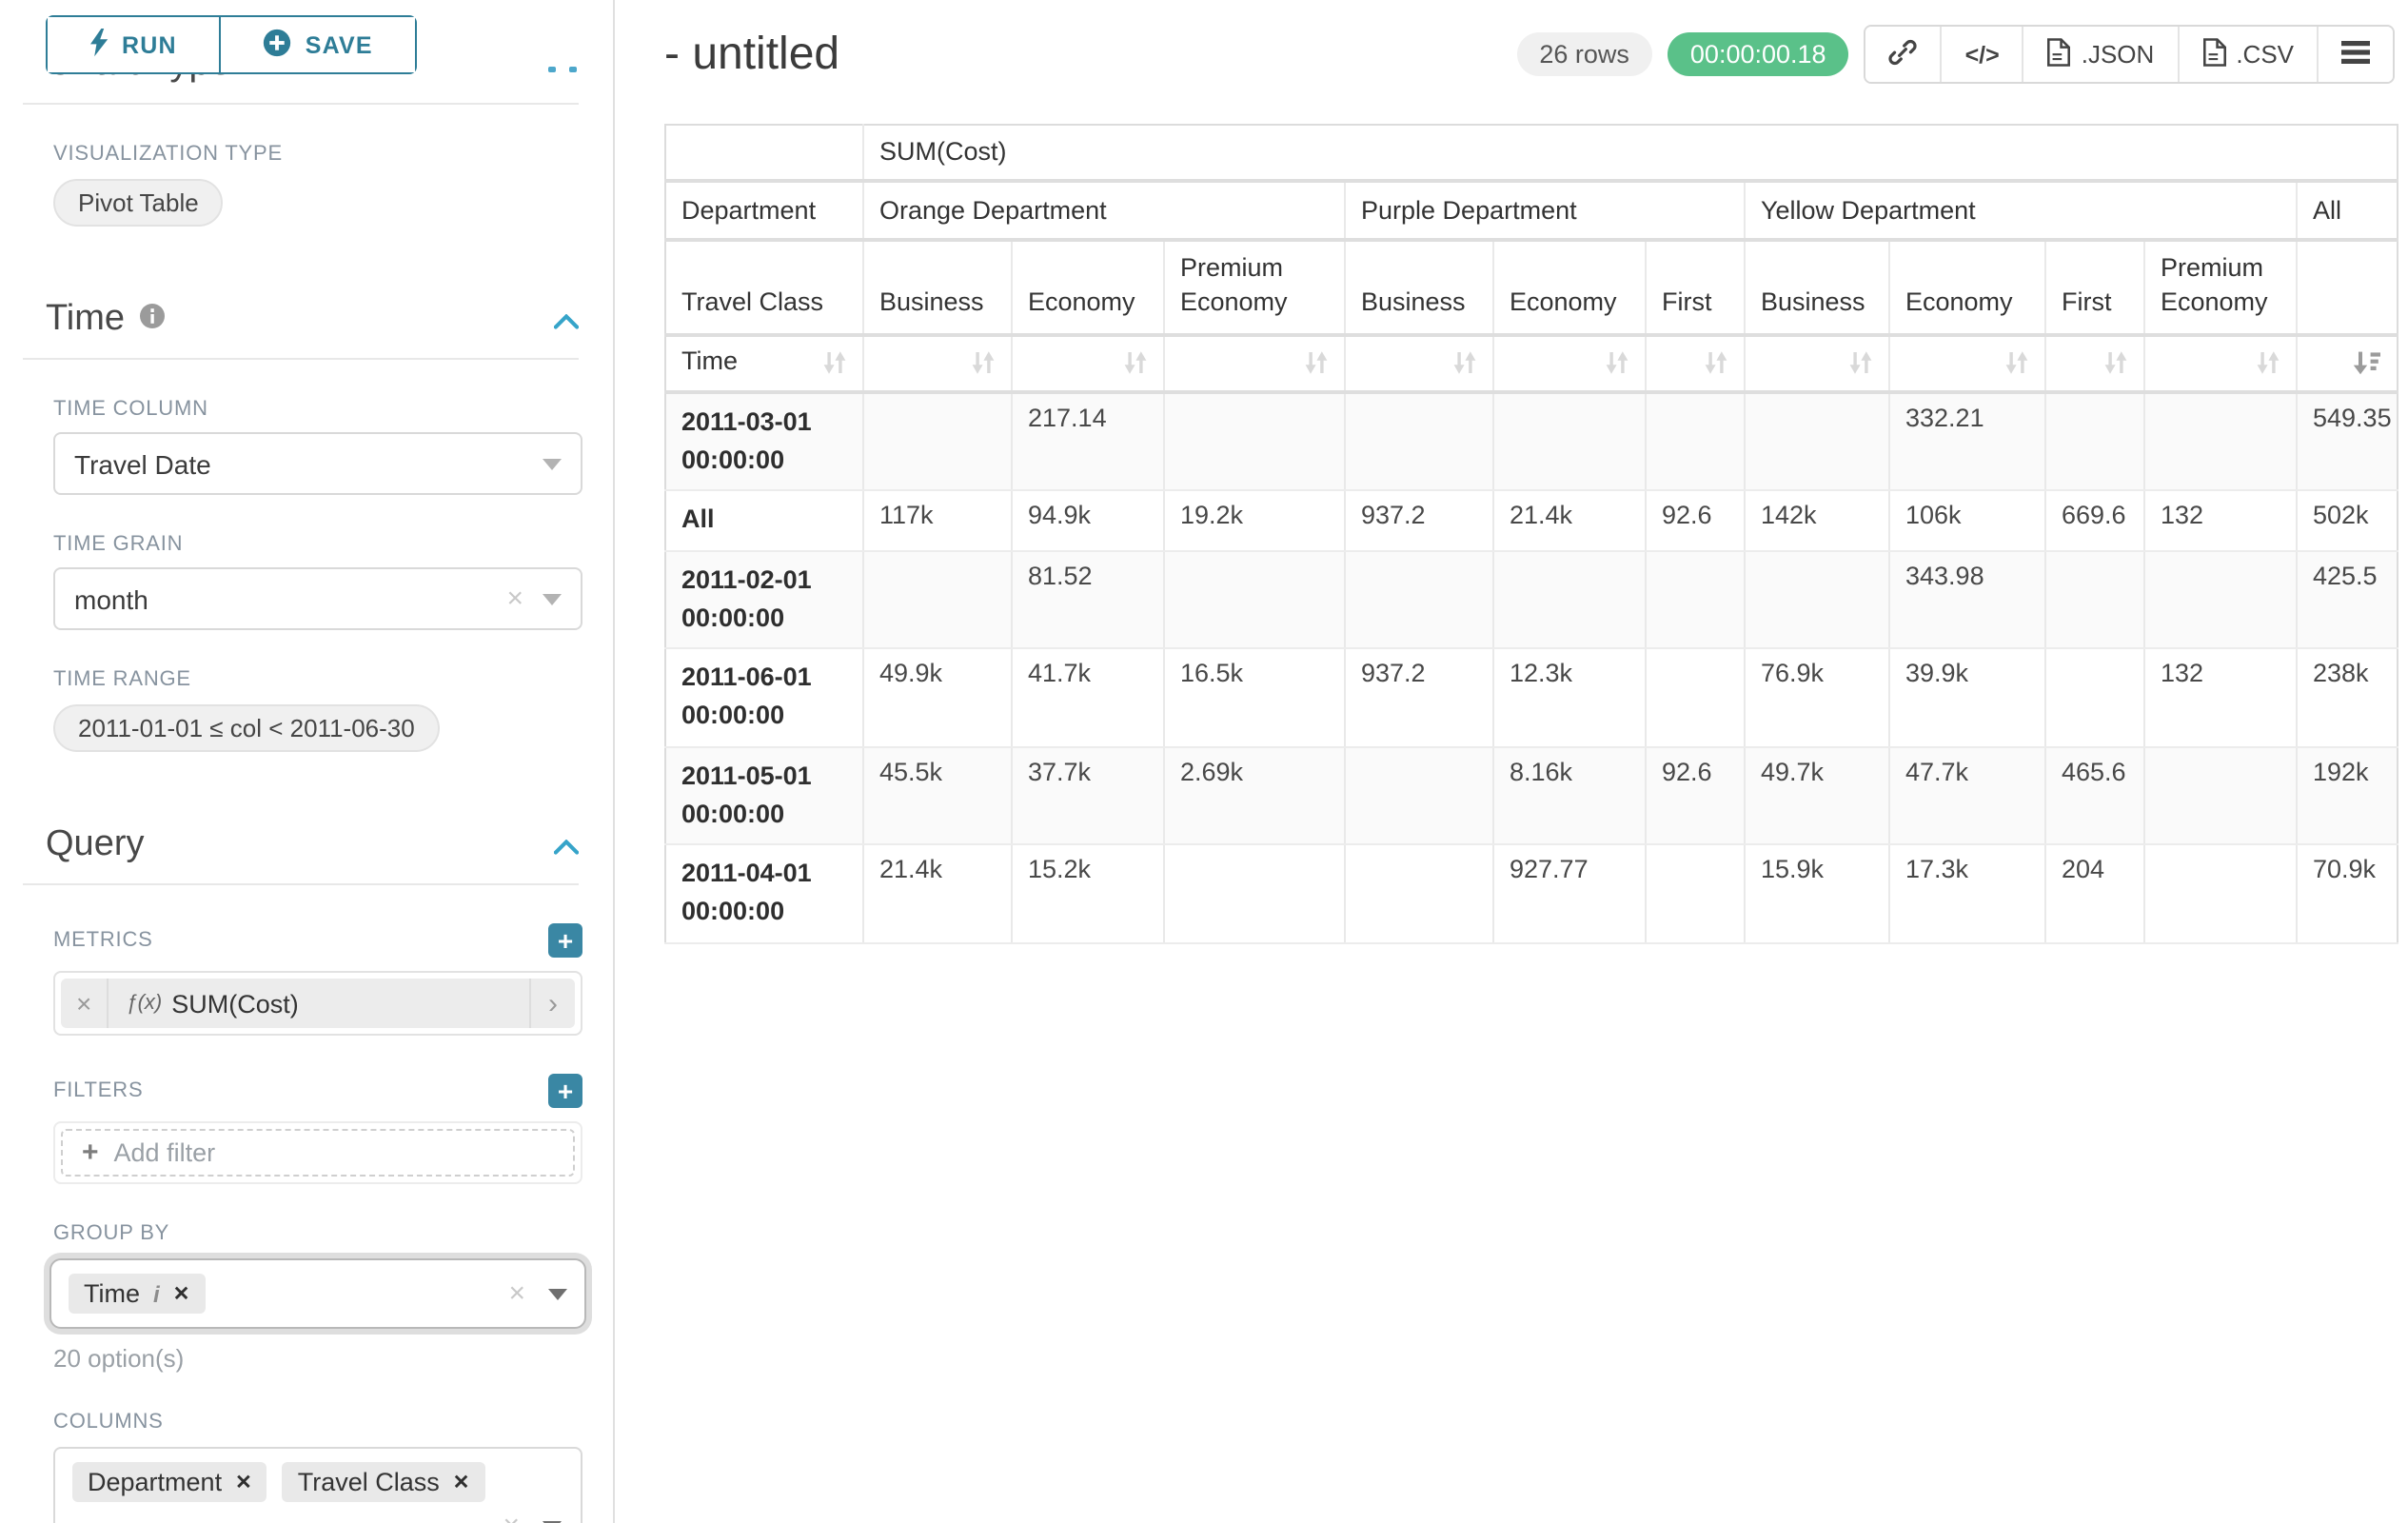 The height and width of the screenshot is (1523, 2408). What do you see at coordinates (313, 320) in the screenshot?
I see `time-section-header: Time` at bounding box center [313, 320].